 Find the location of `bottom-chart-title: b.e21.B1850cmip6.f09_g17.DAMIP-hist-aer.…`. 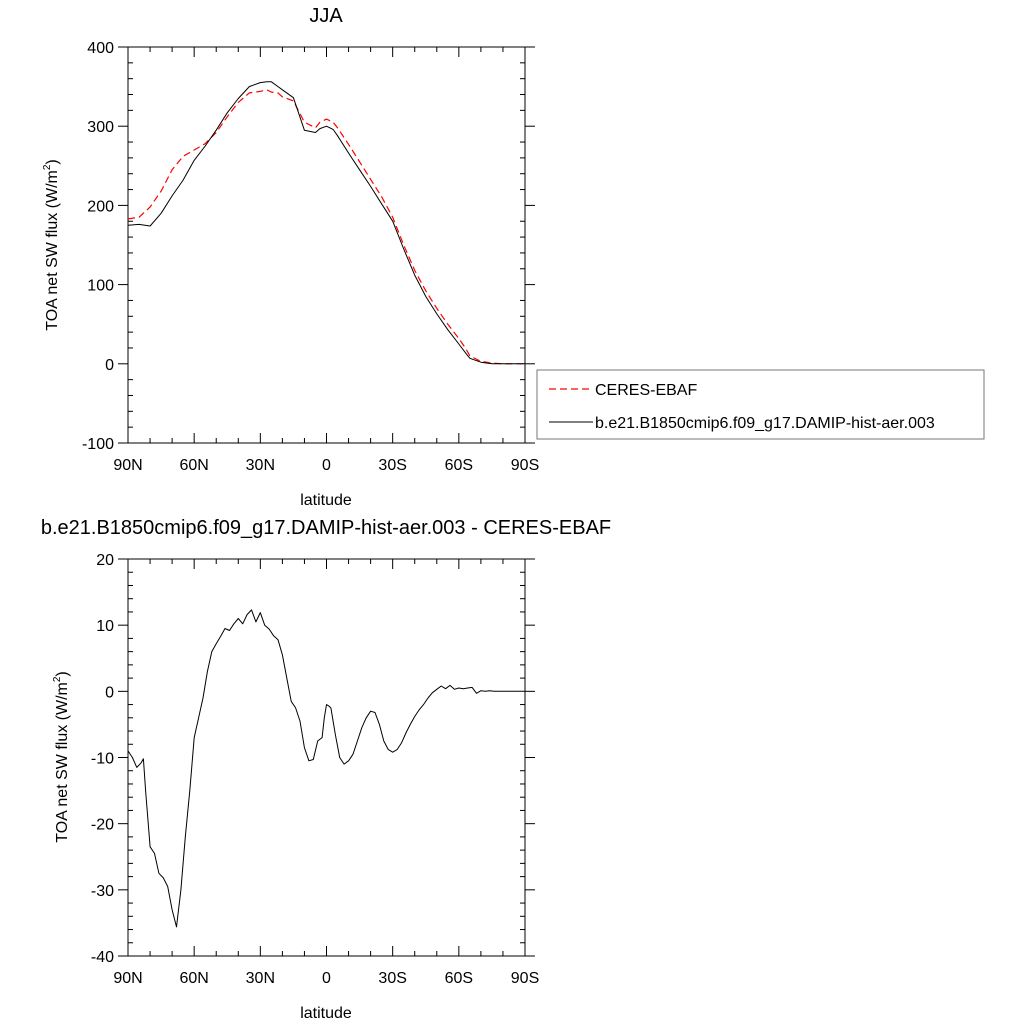

bottom-chart-title: b.e21.B1850cmip6.f09_g17.DAMIP-hist-aer.… is located at coordinates (326, 528).